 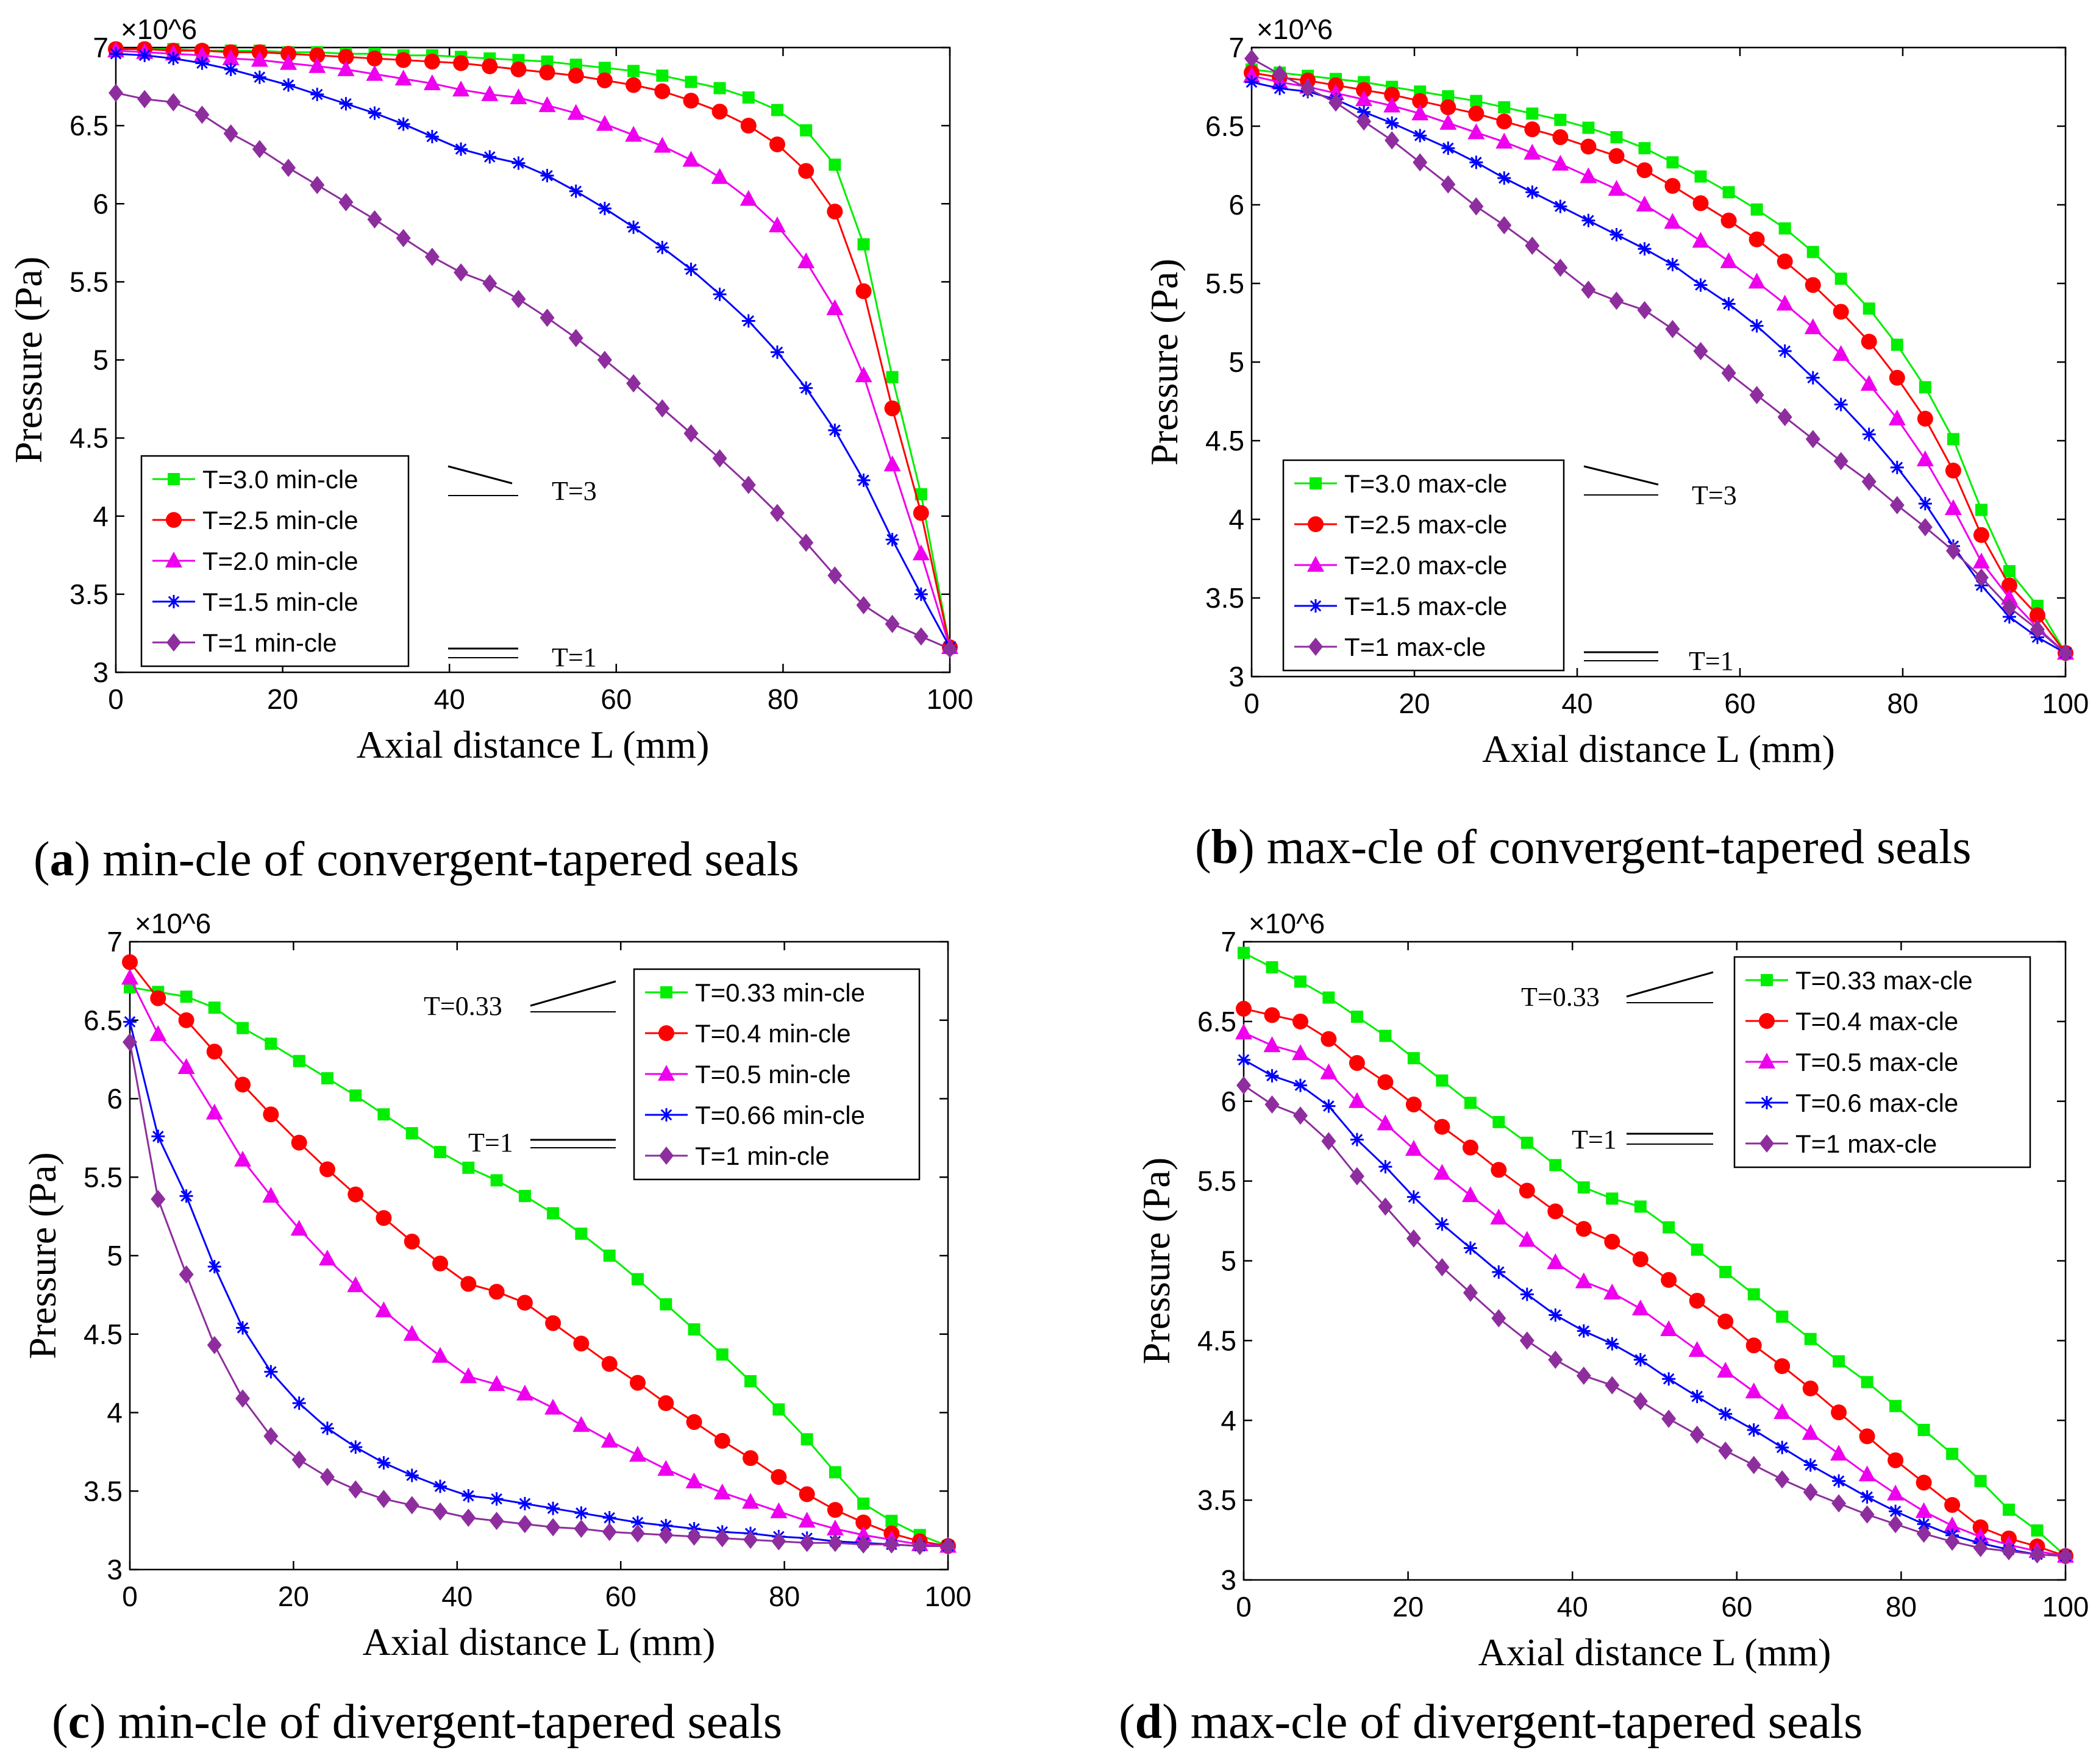 What do you see at coordinates (1876, 1021) in the screenshot?
I see `legend-label: T=0.4 max-cle` at bounding box center [1876, 1021].